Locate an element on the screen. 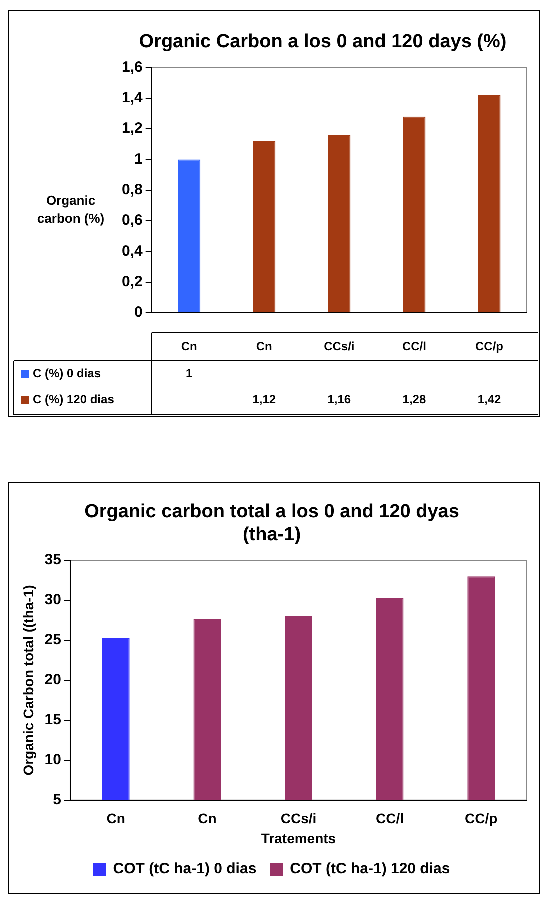 This screenshot has width=547, height=897. legend-label: COT (tC ha-1) 120 dias is located at coordinates (370, 869).